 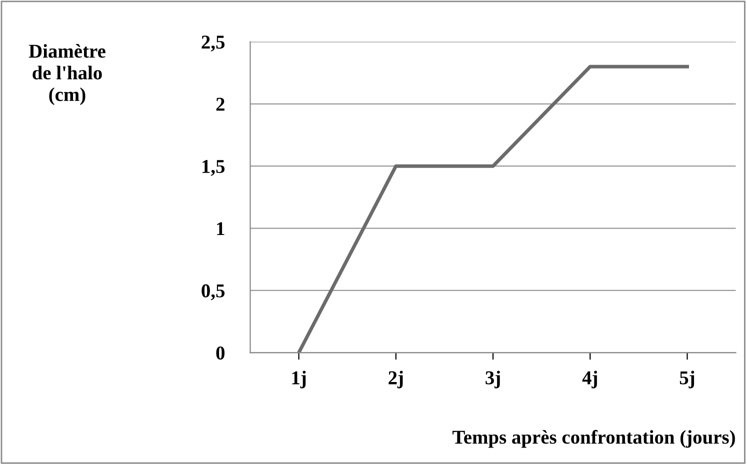 What do you see at coordinates (493, 379) in the screenshot?
I see `x-tick-label: 3j` at bounding box center [493, 379].